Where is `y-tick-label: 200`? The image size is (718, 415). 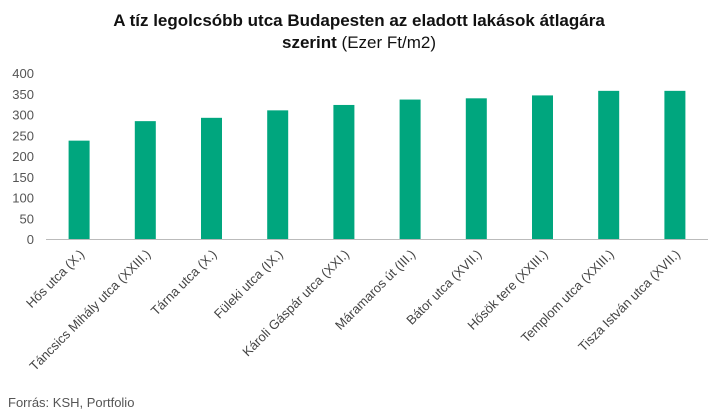
y-tick-label: 200 is located at coordinates (23, 156).